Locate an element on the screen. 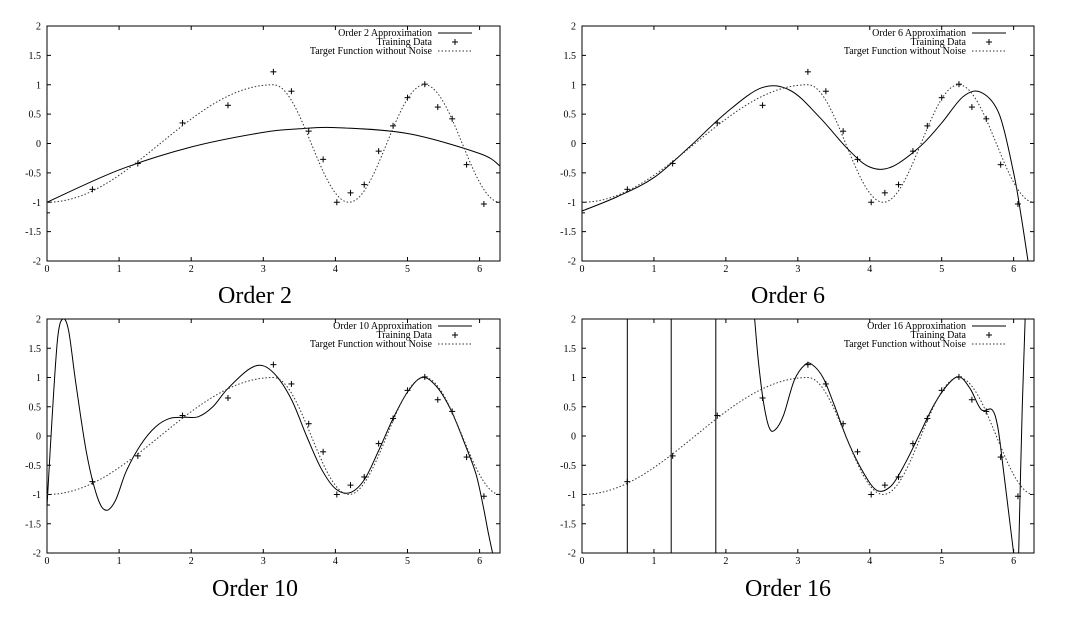  legend-label: Order 10 Approximation is located at coordinates (382, 326).